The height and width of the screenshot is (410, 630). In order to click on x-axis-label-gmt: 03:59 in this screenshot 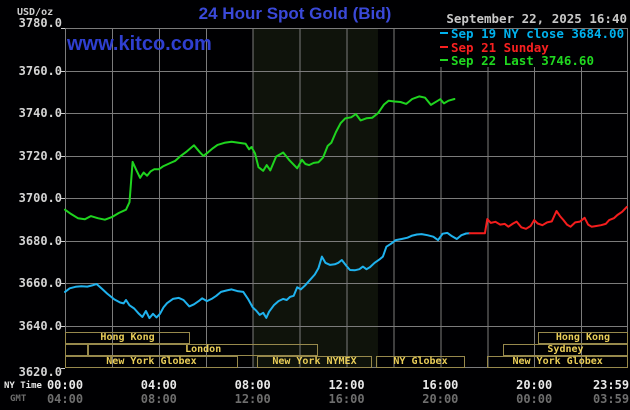, I will do `click(611, 398)`.